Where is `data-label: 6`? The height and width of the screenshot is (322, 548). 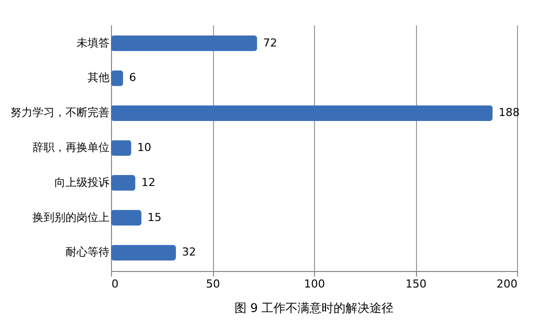 data-label: 6 is located at coordinates (132, 77).